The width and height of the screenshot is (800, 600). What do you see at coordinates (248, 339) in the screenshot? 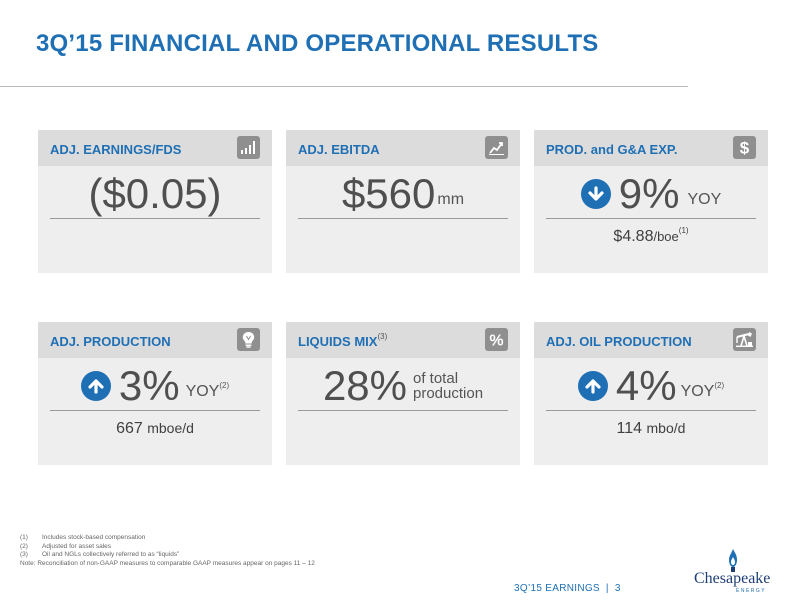
I see `lightbulb-icon` at bounding box center [248, 339].